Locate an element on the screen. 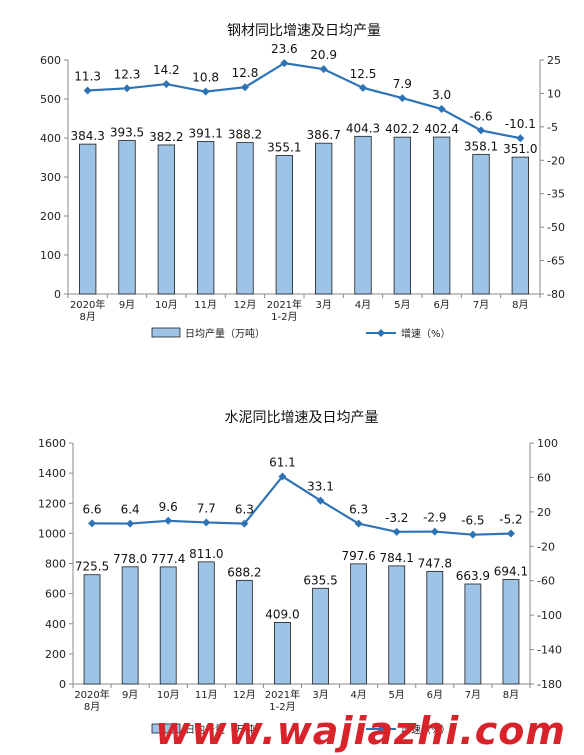 This screenshot has height=755, width=584. bar-value-label: 393.5 is located at coordinates (127, 133).